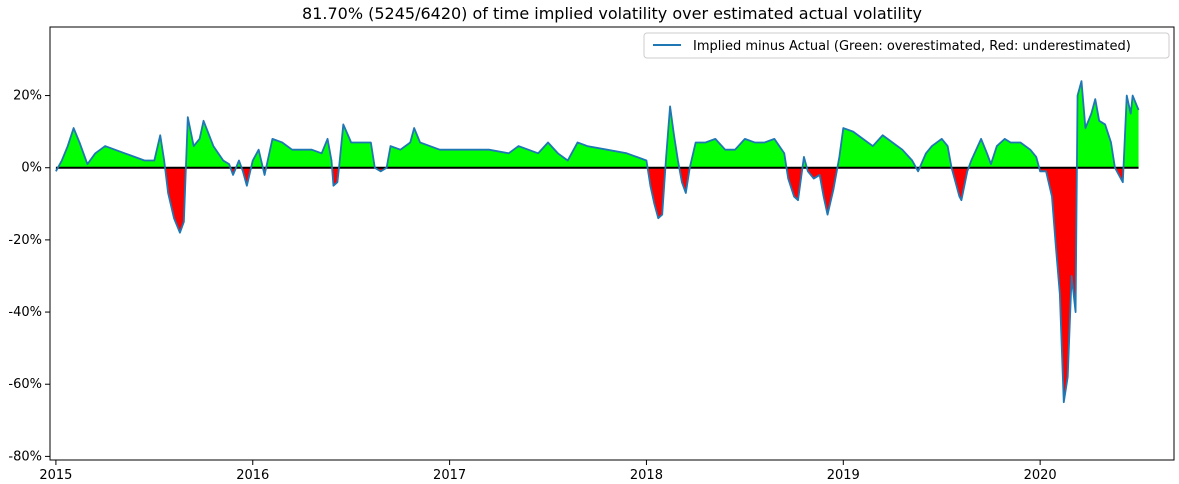 The width and height of the screenshot is (1179, 484). I want to click on legend-box, so click(906, 45).